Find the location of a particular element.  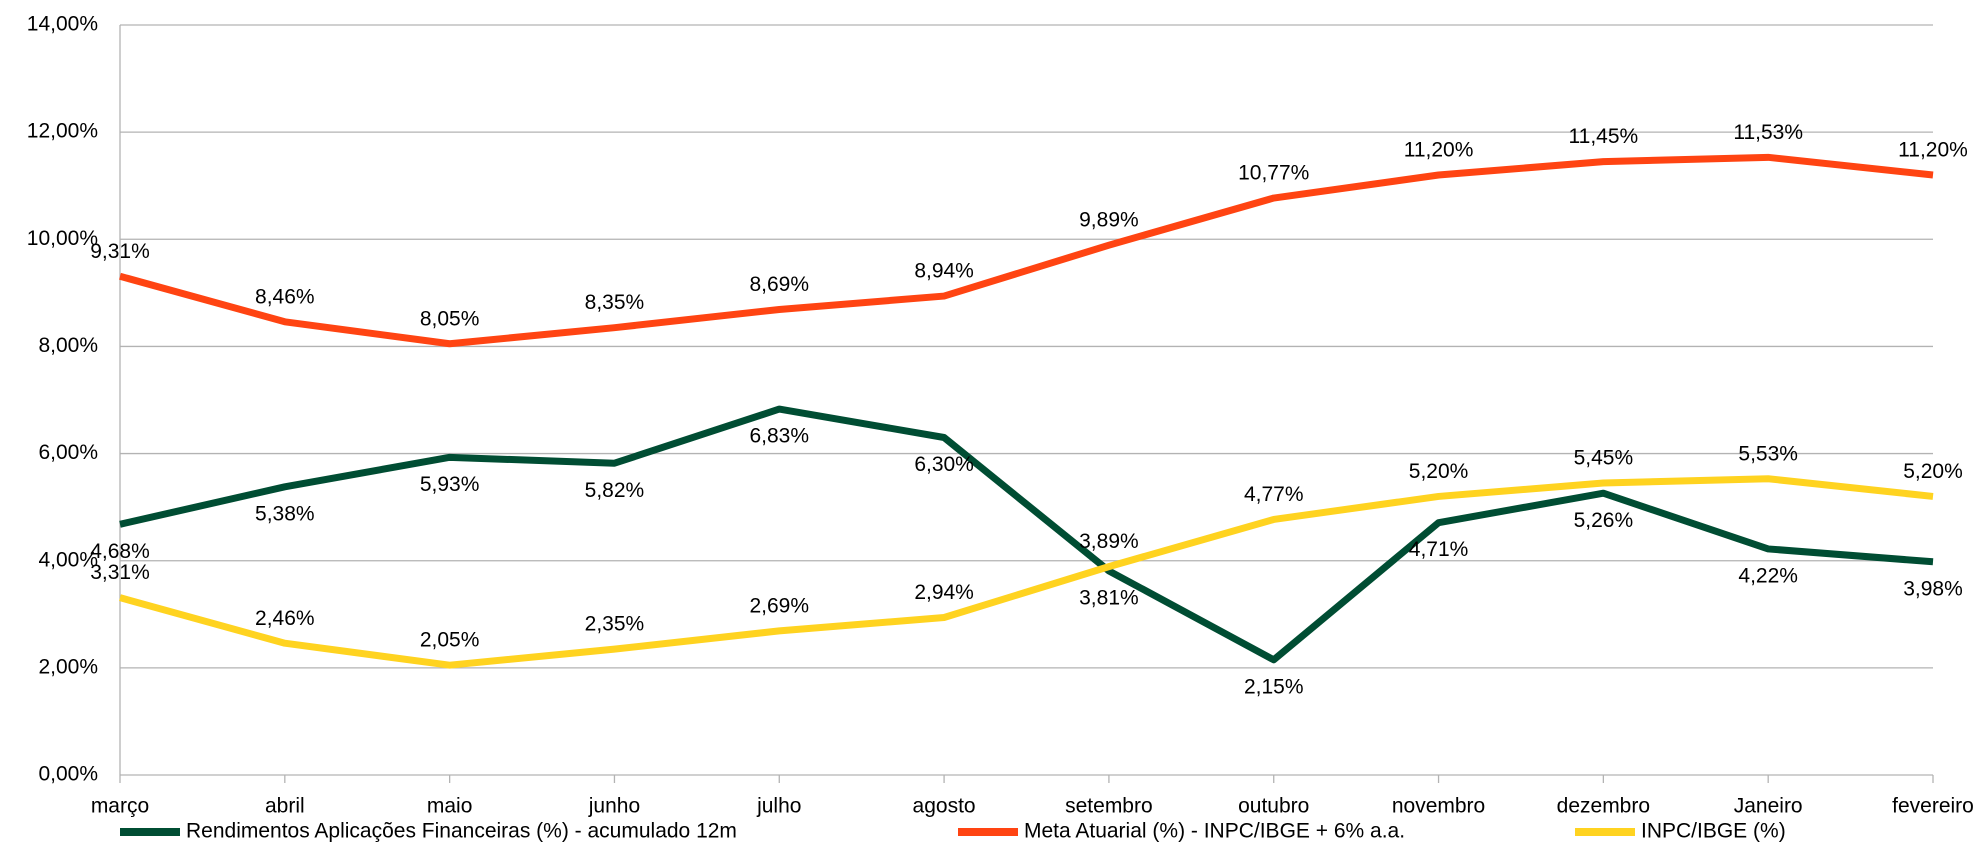

data-label: 3,81% is located at coordinates (1109, 597).